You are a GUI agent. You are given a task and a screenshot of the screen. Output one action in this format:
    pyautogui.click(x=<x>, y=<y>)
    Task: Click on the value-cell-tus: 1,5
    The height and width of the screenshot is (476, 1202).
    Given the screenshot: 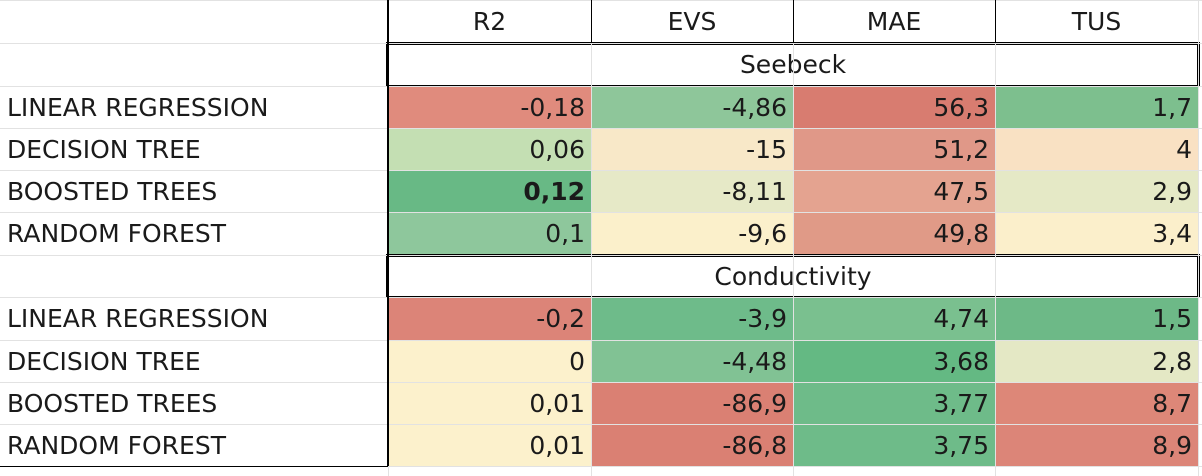 What is the action you would take?
    pyautogui.click(x=1096, y=318)
    